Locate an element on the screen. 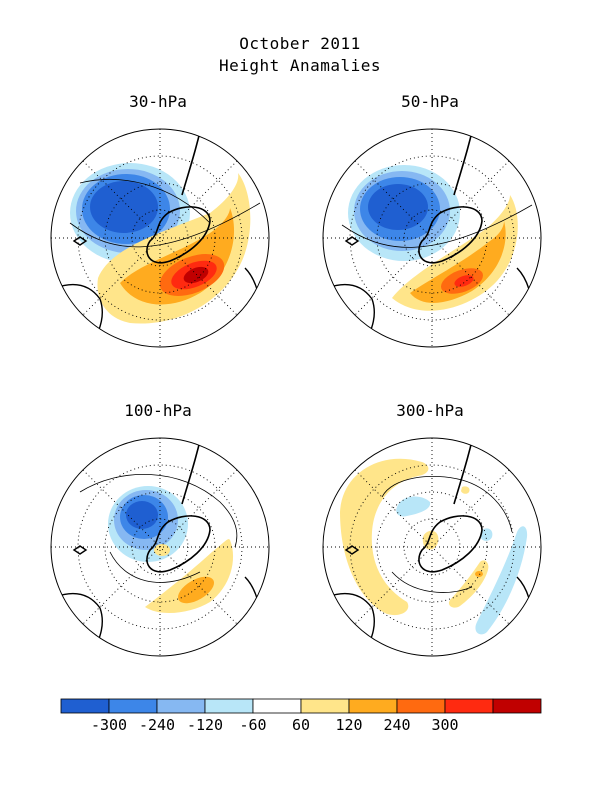  colorbar-label: -300 is located at coordinates (109, 725).